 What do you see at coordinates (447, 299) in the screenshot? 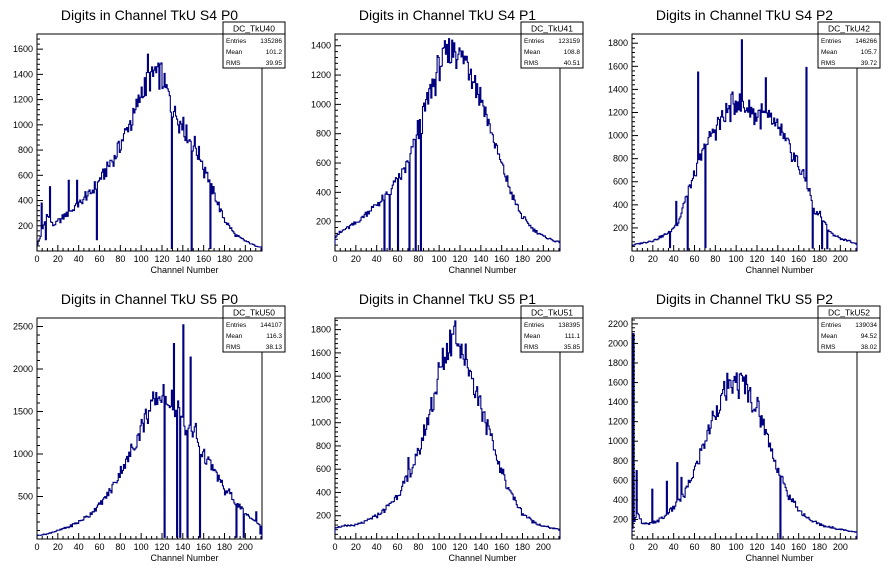
I see `chart-title: Digits in Channel TkU S5 P1` at bounding box center [447, 299].